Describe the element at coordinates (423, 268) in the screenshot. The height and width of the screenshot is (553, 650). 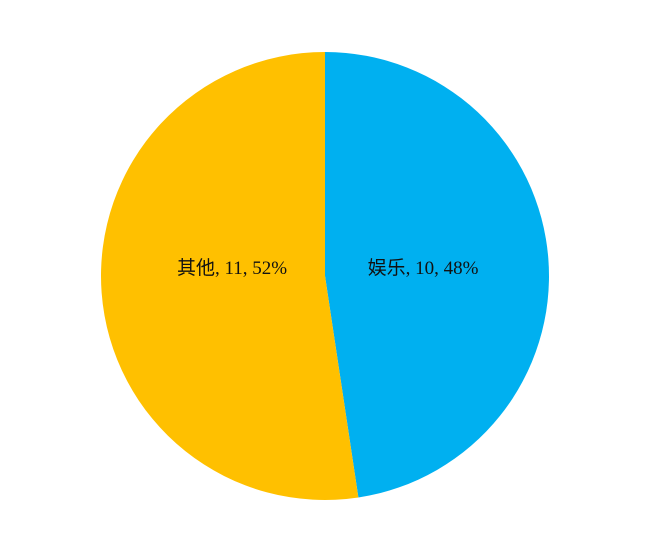
I see `data-label-0: 娱乐, 10, 48%` at that location.